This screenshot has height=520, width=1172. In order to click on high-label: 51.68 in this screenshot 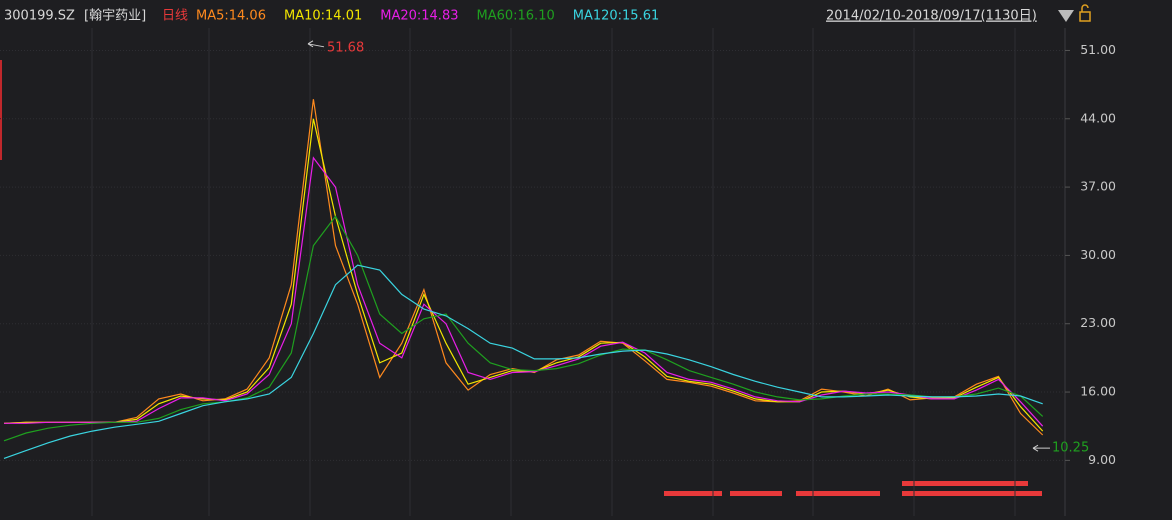, I will do `click(345, 47)`.